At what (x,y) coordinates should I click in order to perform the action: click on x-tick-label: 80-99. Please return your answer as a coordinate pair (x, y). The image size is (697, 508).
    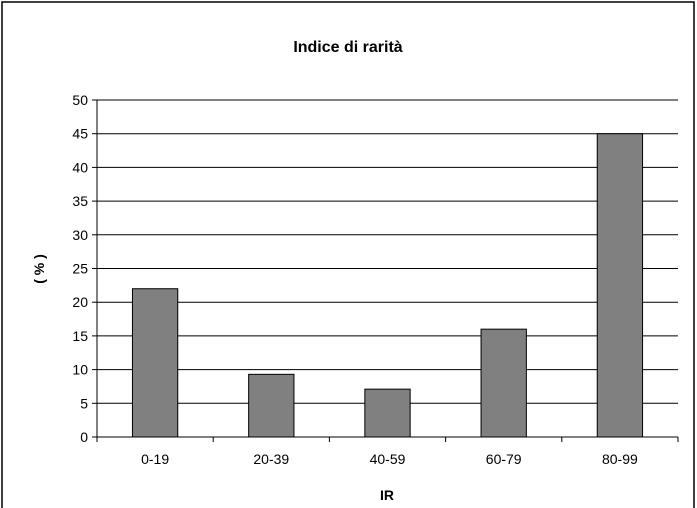
    Looking at the image, I should click on (620, 459).